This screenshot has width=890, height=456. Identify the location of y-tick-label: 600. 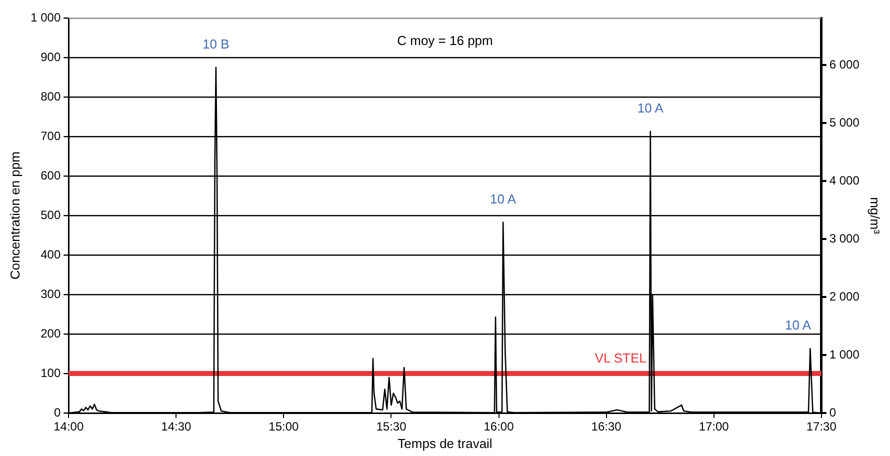
(50, 175).